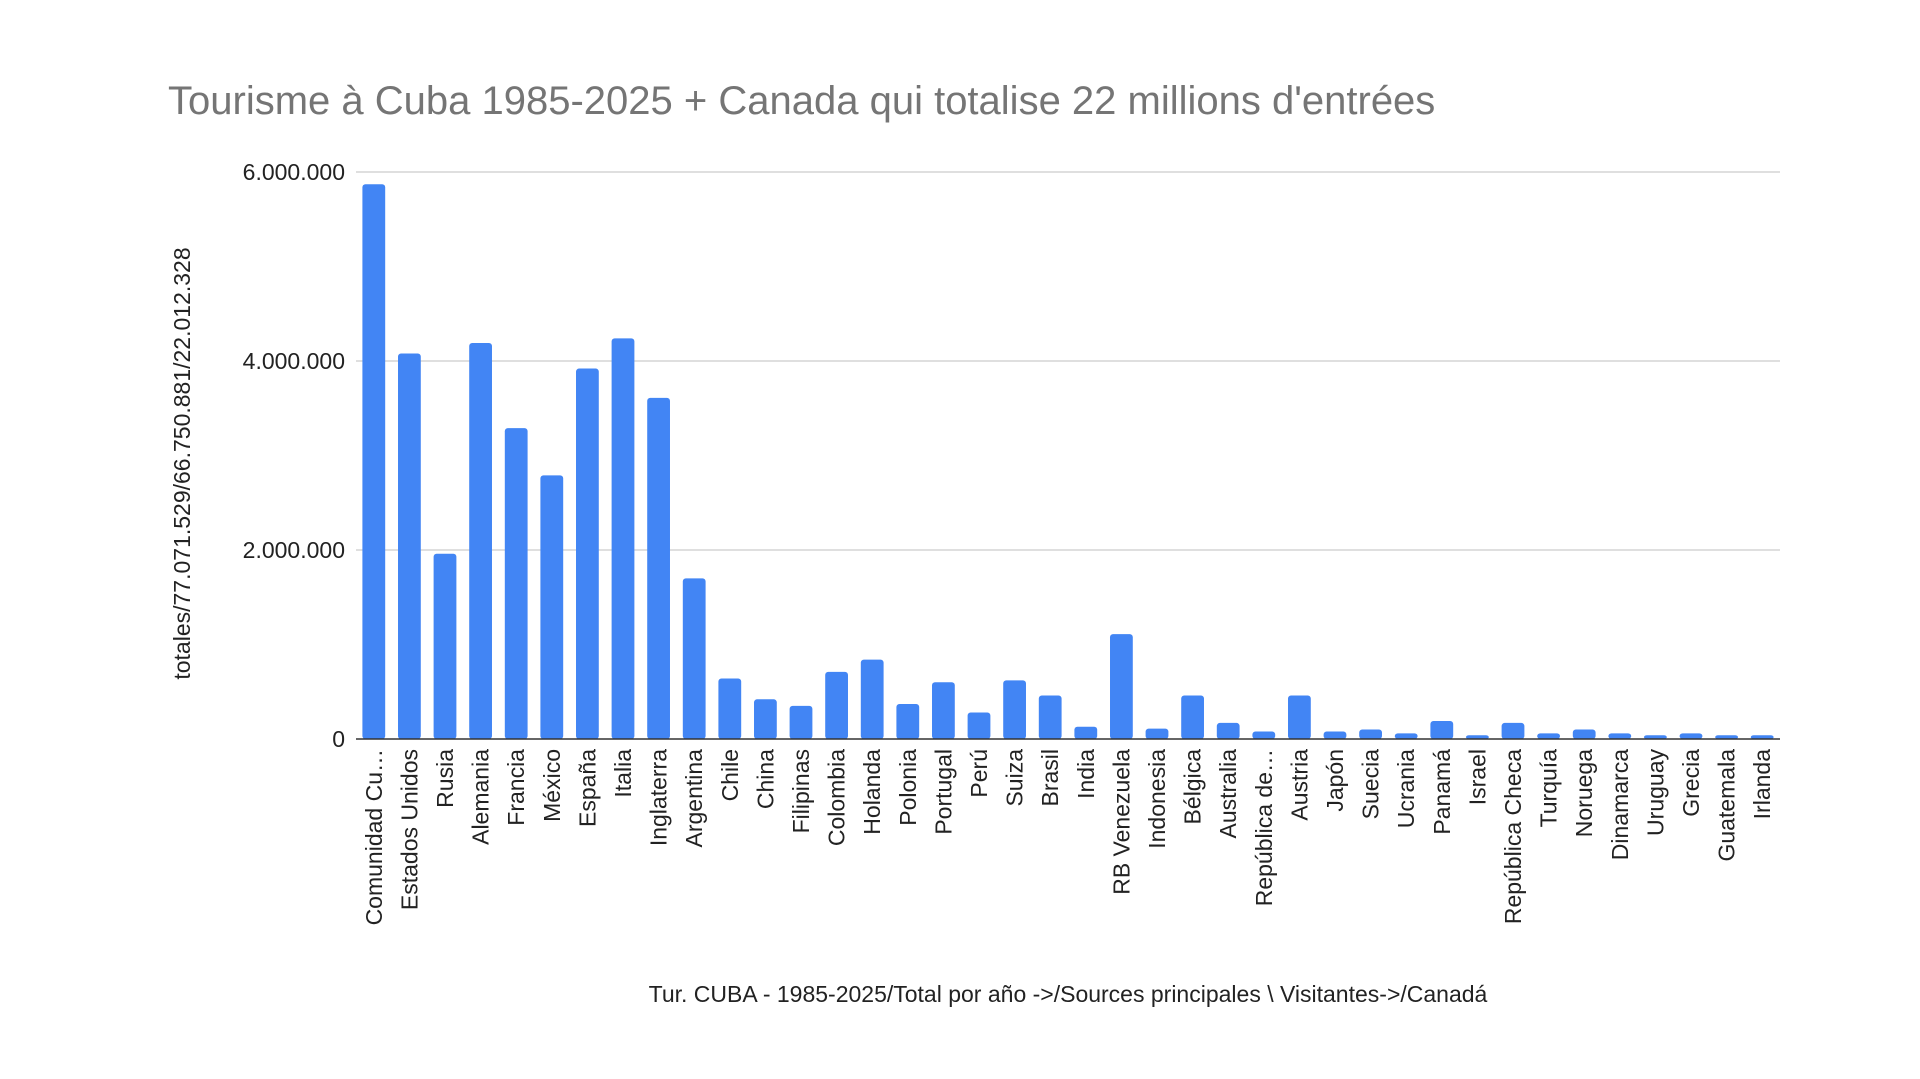 This screenshot has width=1920, height=1079. Describe the element at coordinates (1655, 792) in the screenshot. I see `x-category-label: Uruguay` at that location.